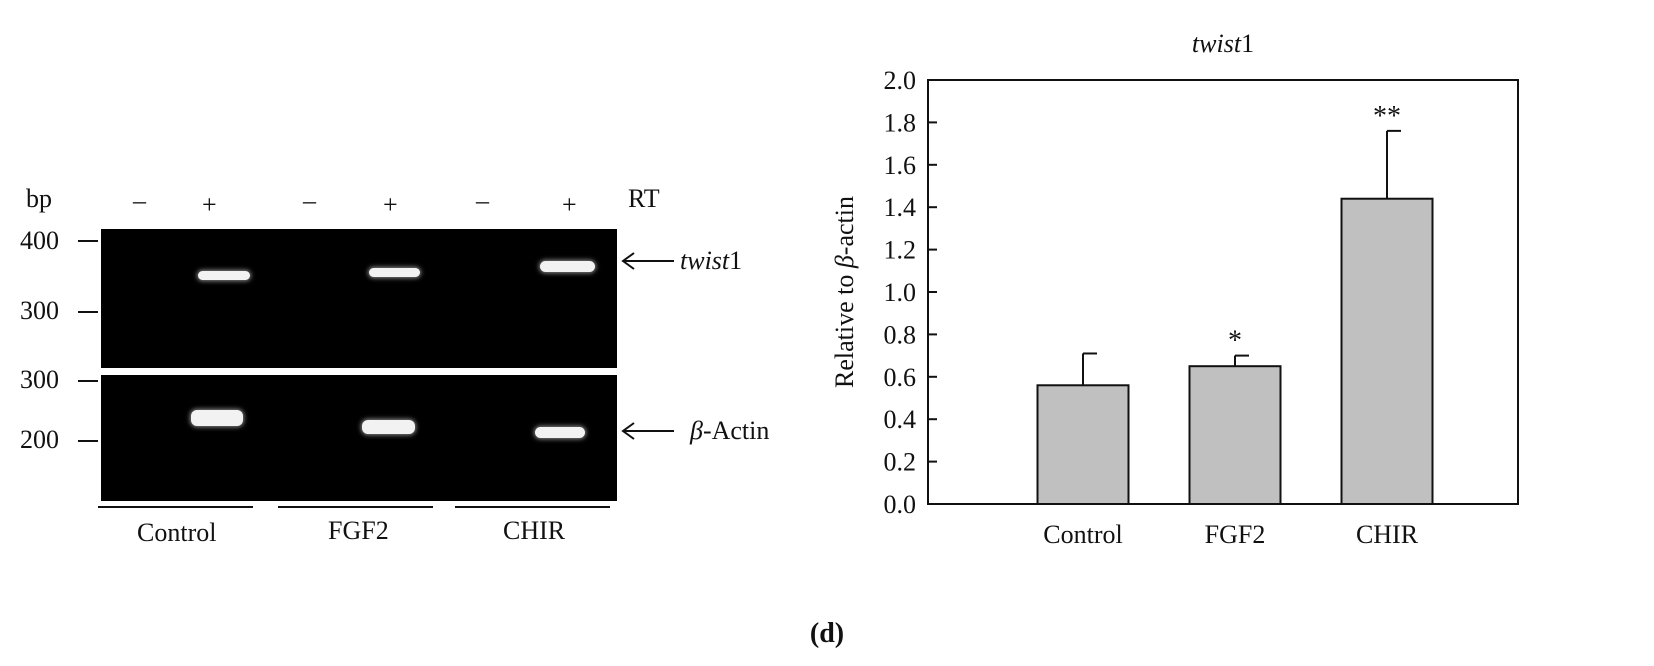  Describe the element at coordinates (1235, 303) in the screenshot. I see `bars: ***` at that location.